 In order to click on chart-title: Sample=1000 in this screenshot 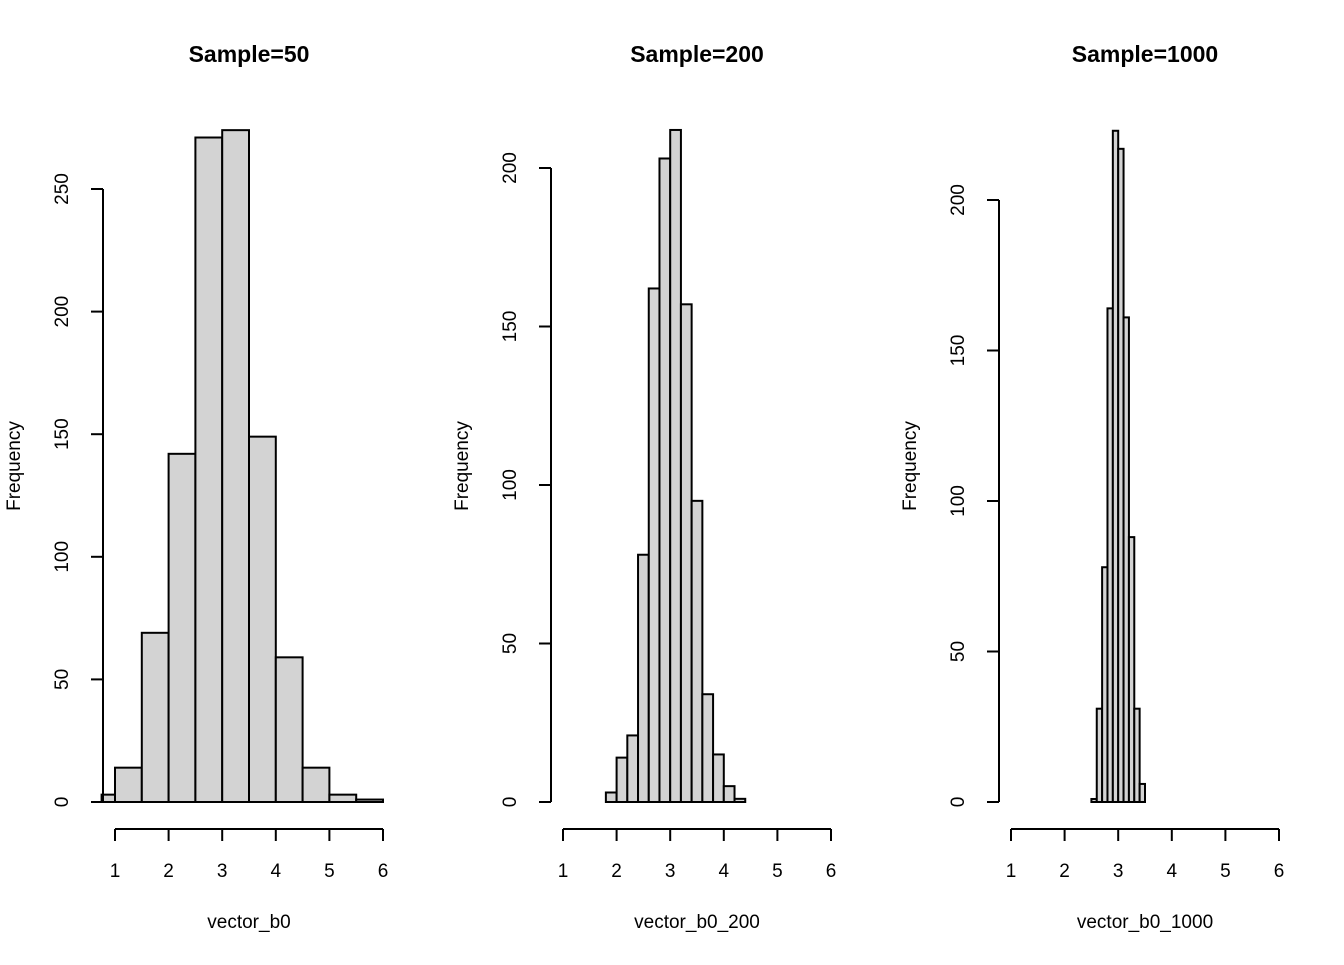, I will do `click(1145, 54)`.